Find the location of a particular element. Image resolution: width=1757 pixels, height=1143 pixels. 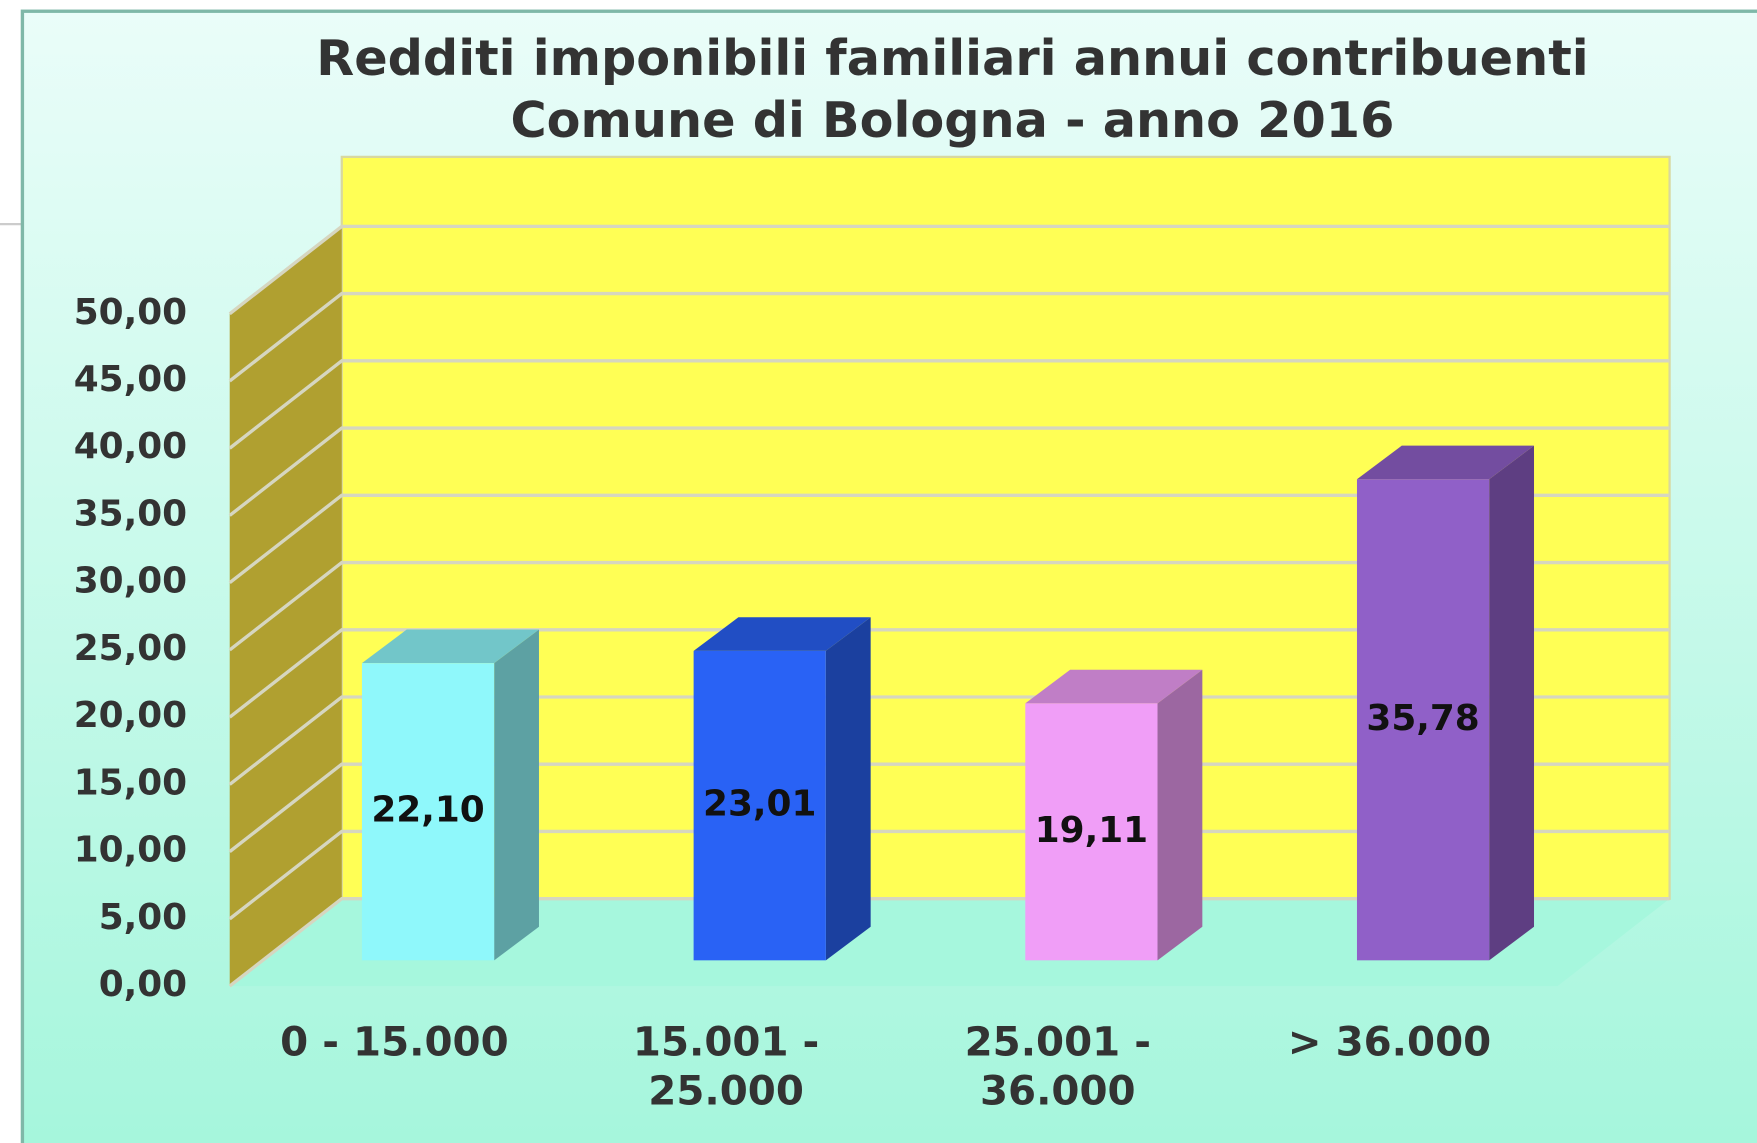

data-label: 22,10 is located at coordinates (427, 810).